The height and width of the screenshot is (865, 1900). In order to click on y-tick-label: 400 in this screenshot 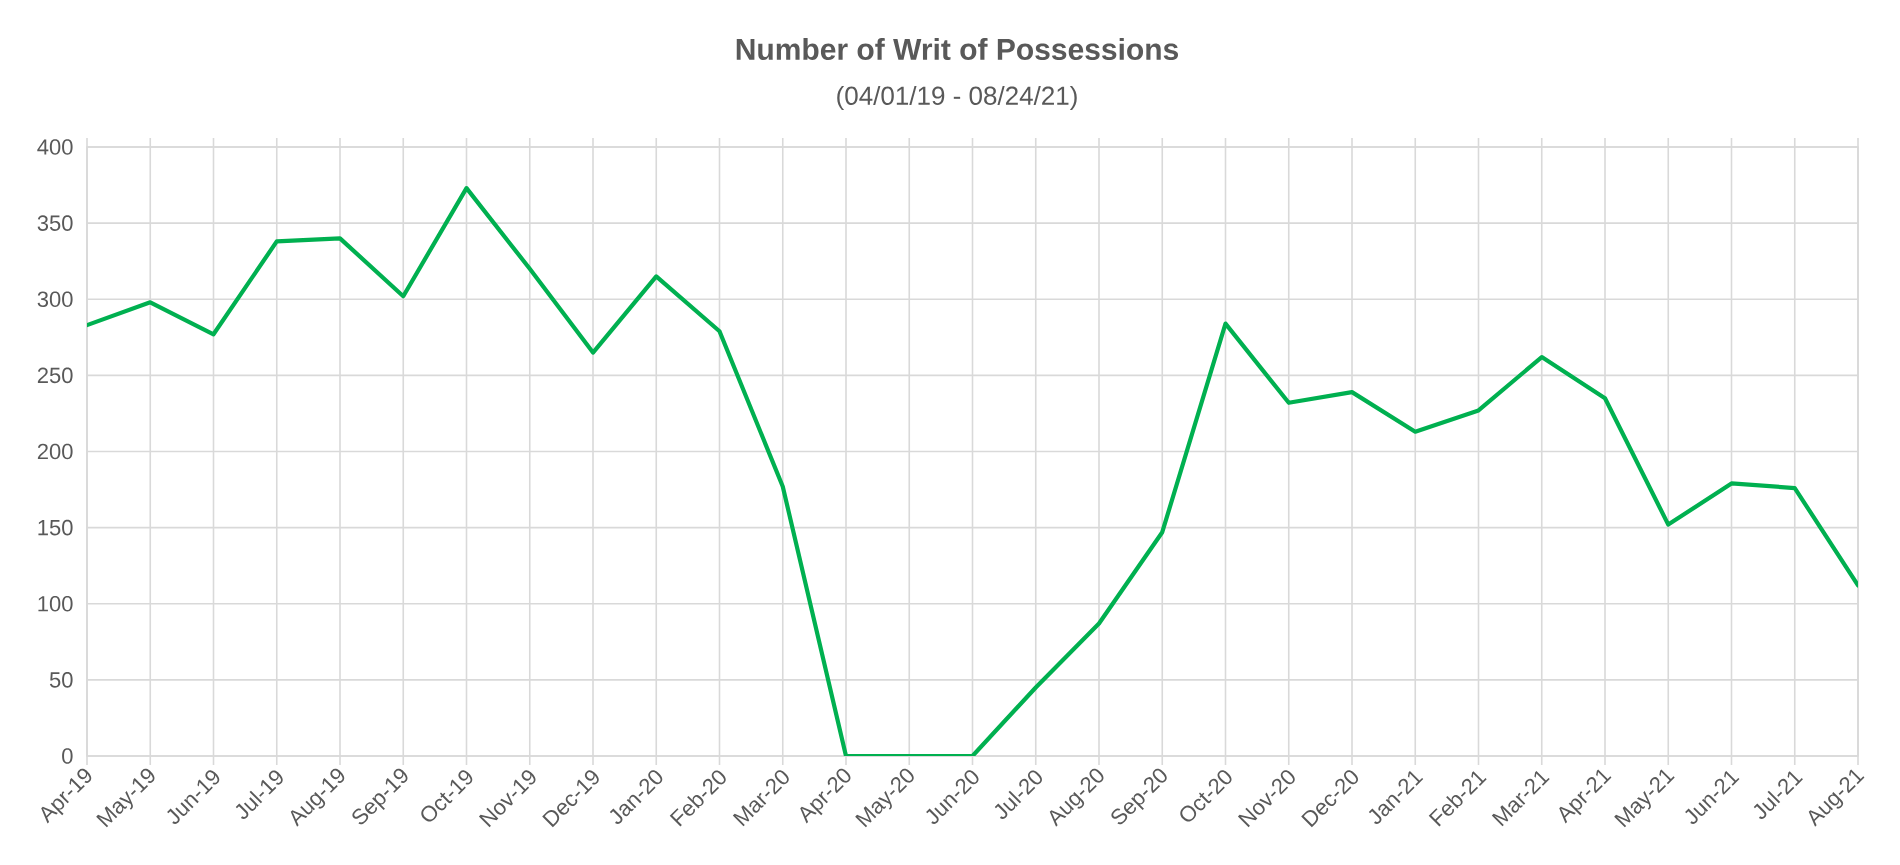, I will do `click(55, 147)`.